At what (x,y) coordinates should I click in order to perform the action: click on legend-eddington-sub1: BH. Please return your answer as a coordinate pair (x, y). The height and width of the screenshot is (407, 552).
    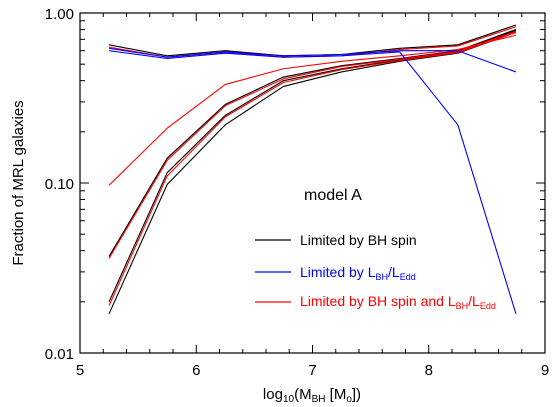
    Looking at the image, I should click on (381, 277).